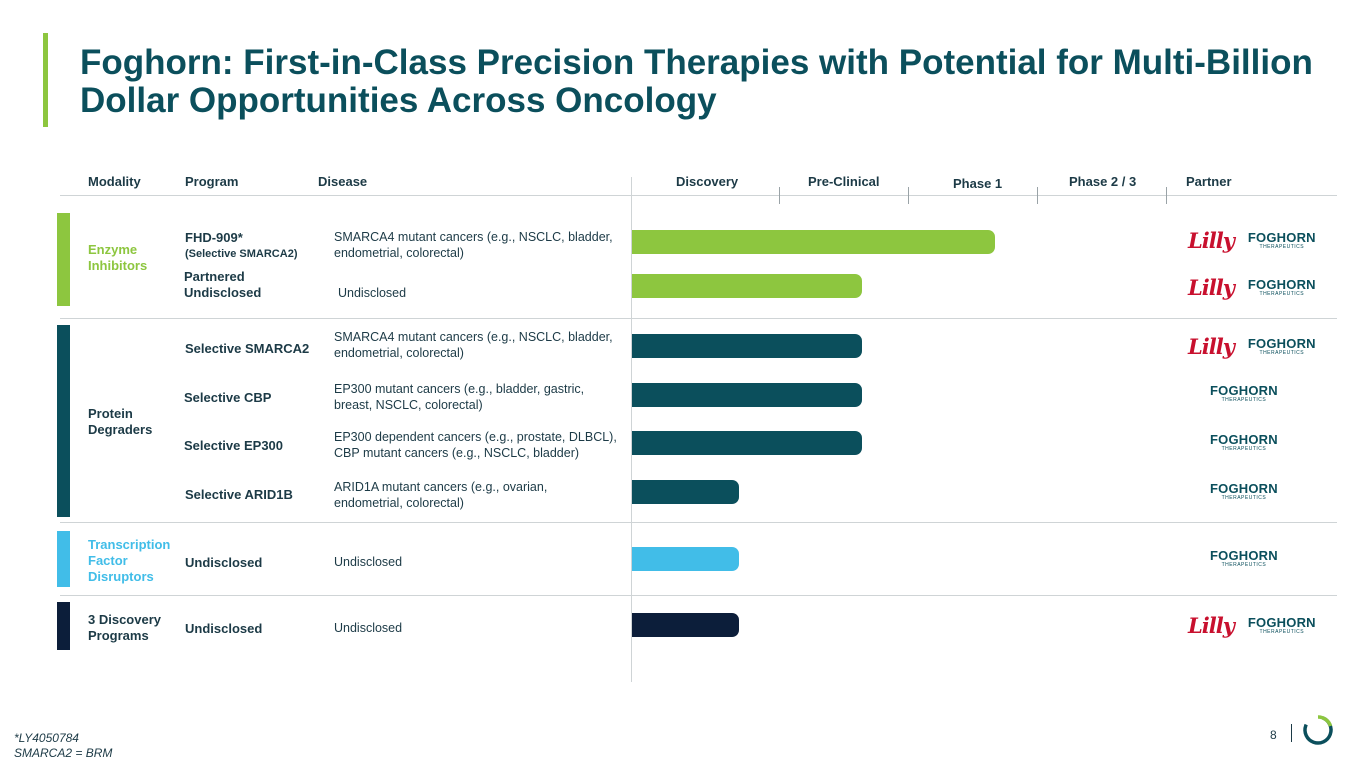  Describe the element at coordinates (129, 560) in the screenshot. I see `modality-label: Transcription Factor Disruptors` at that location.